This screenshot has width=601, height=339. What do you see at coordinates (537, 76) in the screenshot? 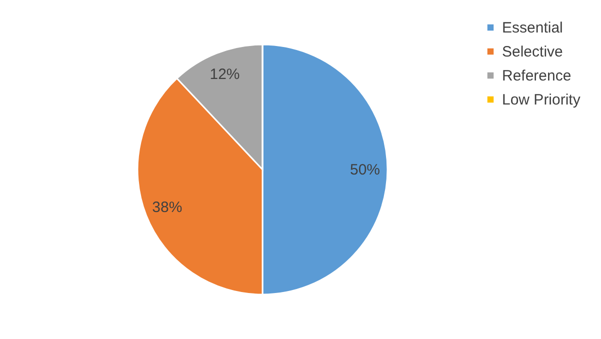
I see `legend-label: Reference` at bounding box center [537, 76].